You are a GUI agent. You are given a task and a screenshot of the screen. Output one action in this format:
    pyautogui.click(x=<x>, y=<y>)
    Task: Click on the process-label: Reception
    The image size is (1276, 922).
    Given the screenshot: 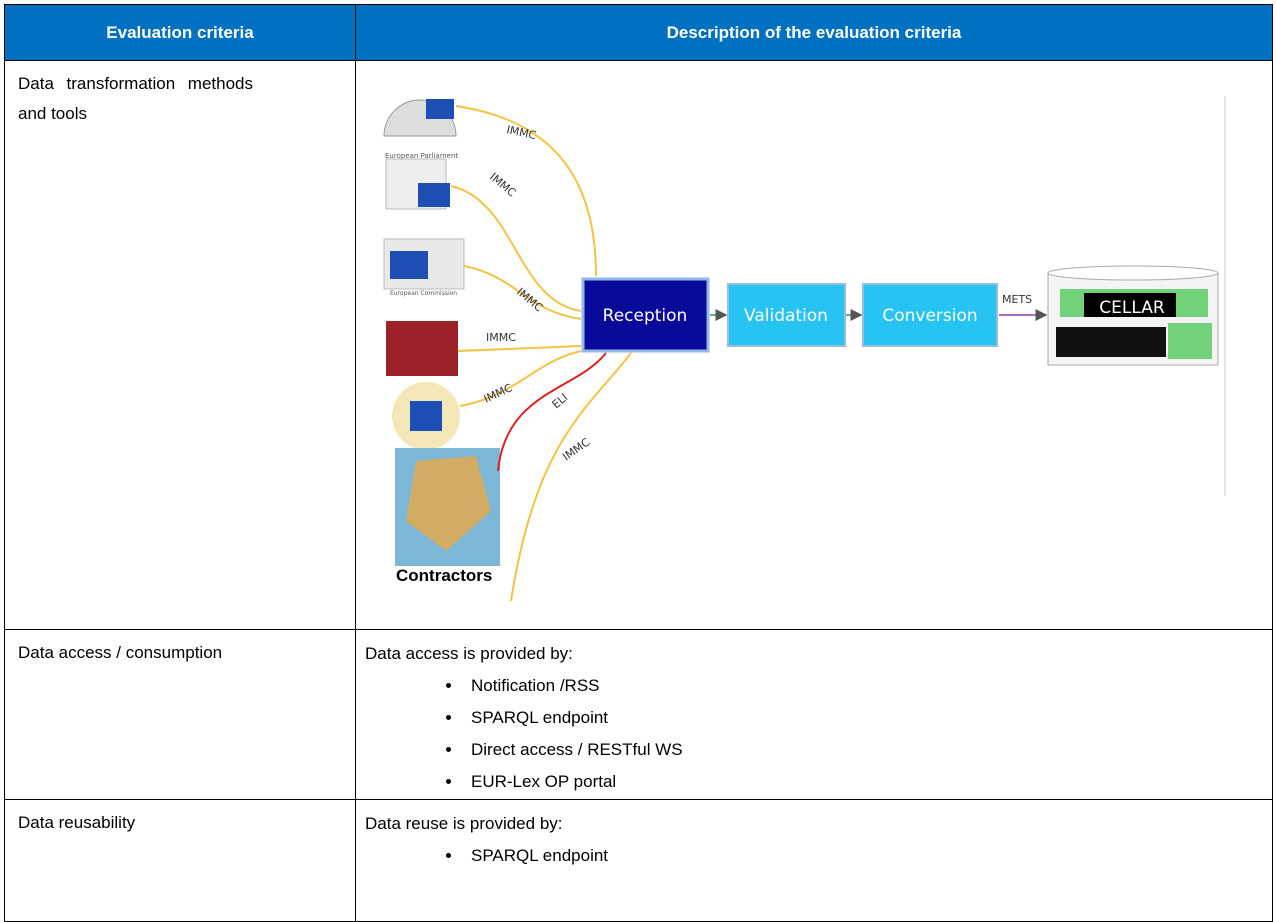 What is the action you would take?
    pyautogui.click(x=645, y=316)
    